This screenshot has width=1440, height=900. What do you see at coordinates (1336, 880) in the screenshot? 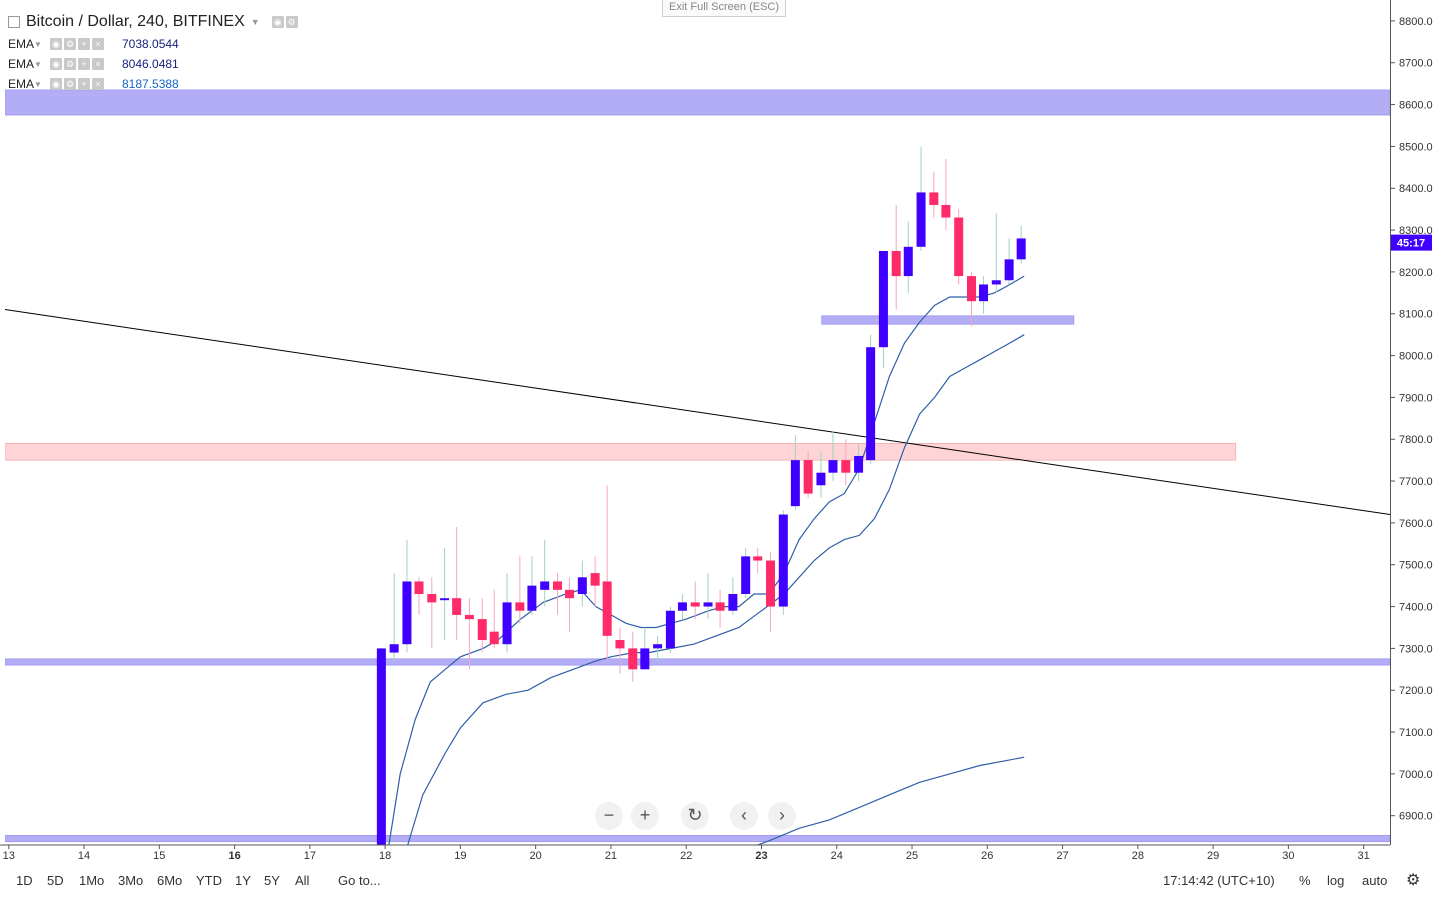
I see `log-toggle: log` at bounding box center [1336, 880].